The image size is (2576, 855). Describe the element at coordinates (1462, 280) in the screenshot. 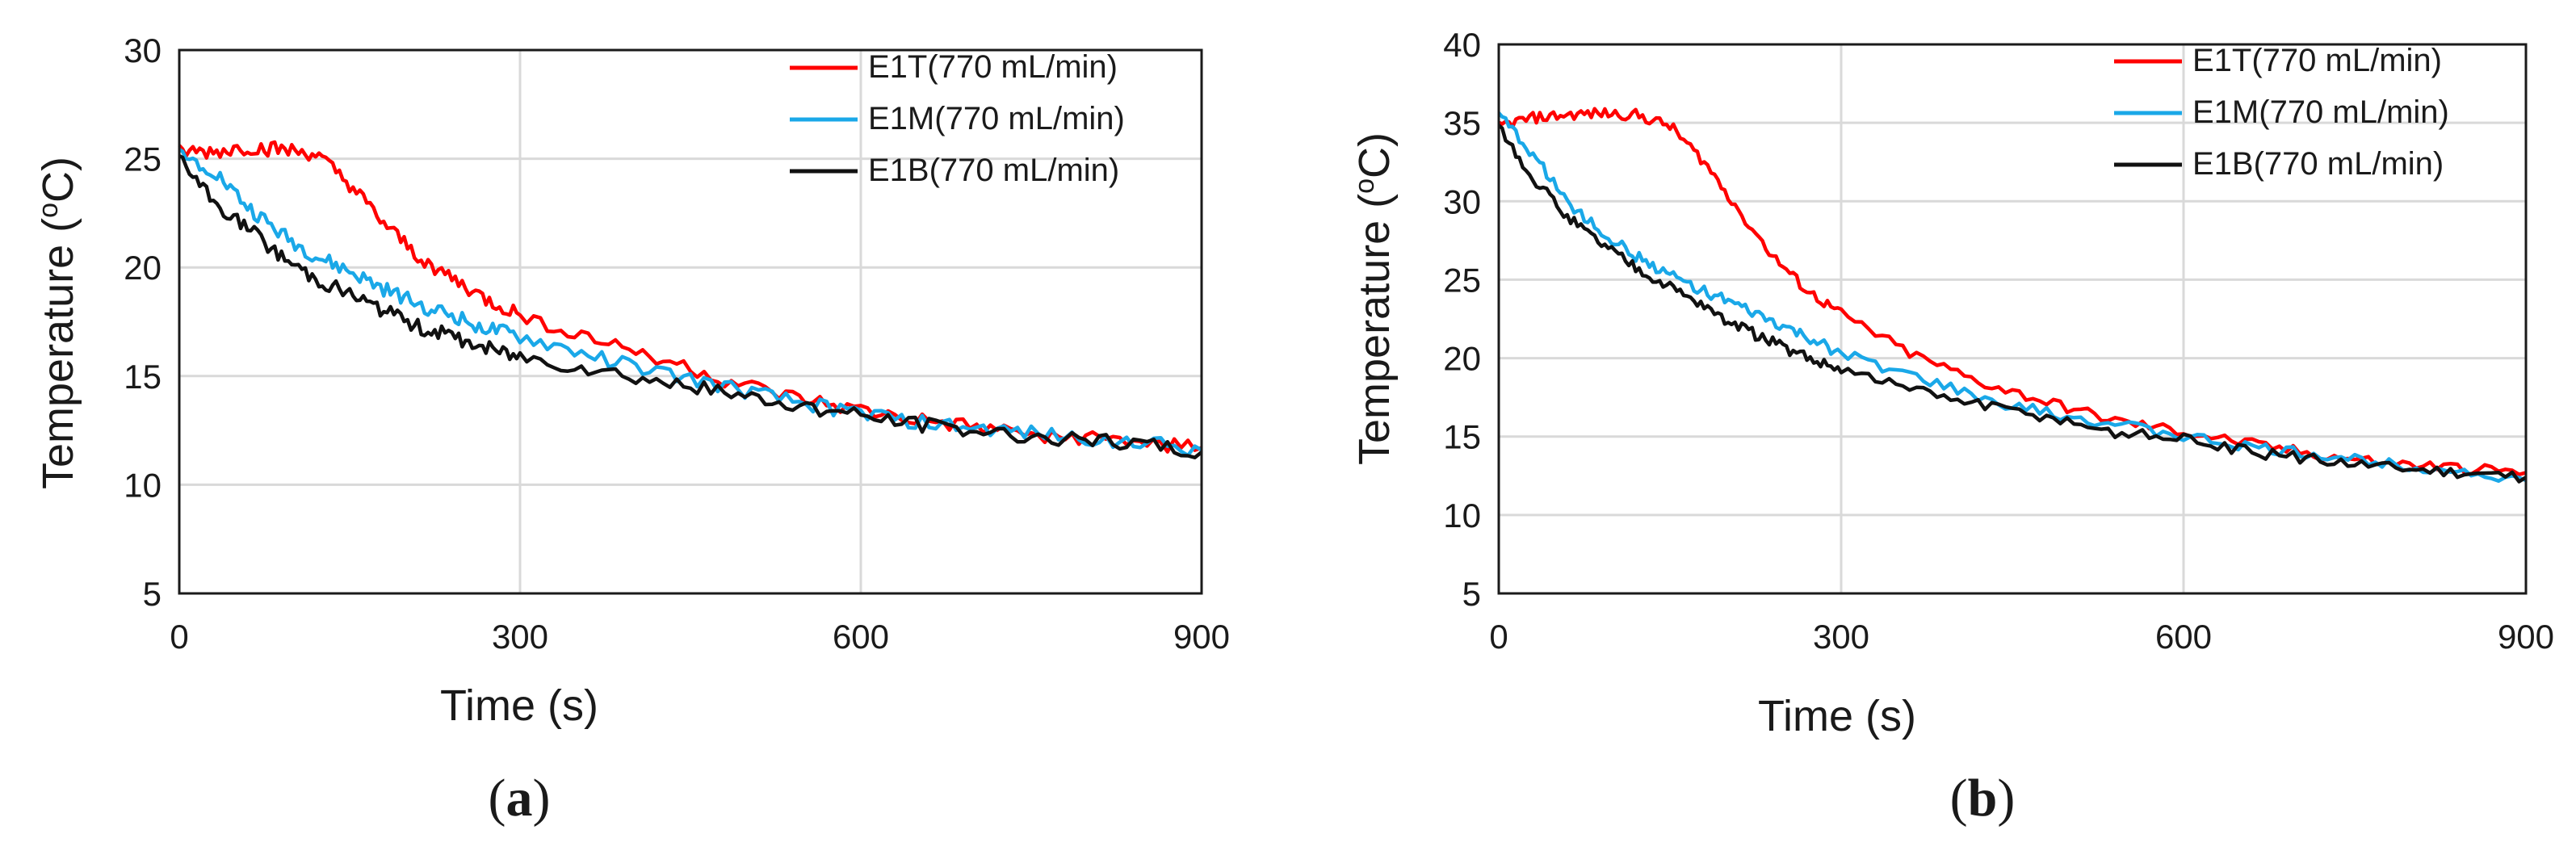

I see `chart-b-y-tick-label: 25` at that location.